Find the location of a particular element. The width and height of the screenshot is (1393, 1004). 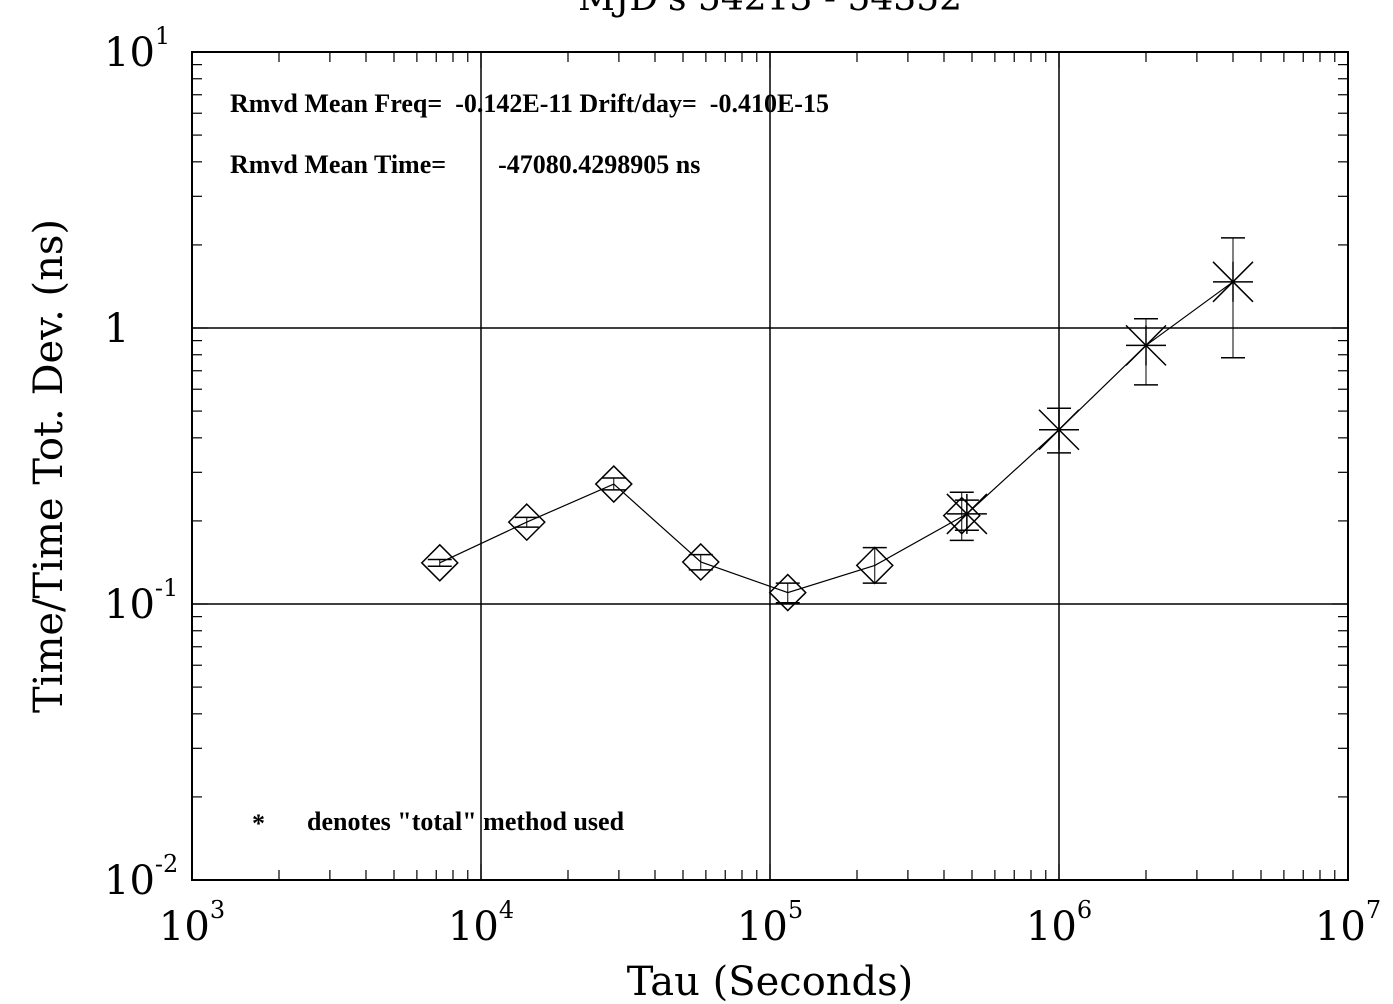

y-tick-labels: 10⁻² 10⁻¹ 1 10¹ is located at coordinates (141, 463).